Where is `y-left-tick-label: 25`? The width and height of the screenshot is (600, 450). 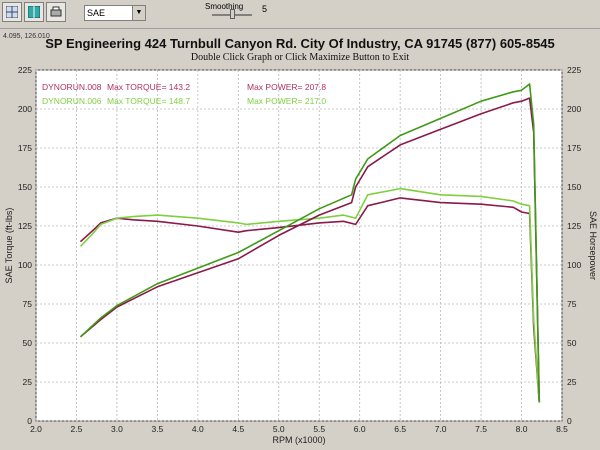
y-left-tick-label: 25 is located at coordinates (28, 382).